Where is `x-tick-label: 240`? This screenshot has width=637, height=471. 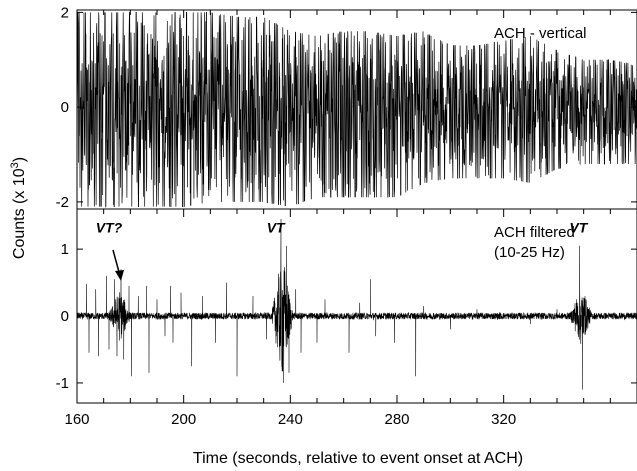 x-tick-label: 240 is located at coordinates (290, 419).